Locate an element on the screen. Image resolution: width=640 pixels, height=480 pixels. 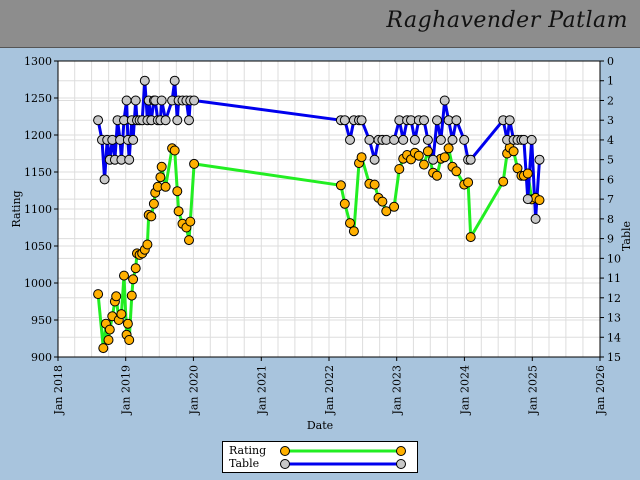
y-right-tick-label: 4 is located at coordinates (610, 140).